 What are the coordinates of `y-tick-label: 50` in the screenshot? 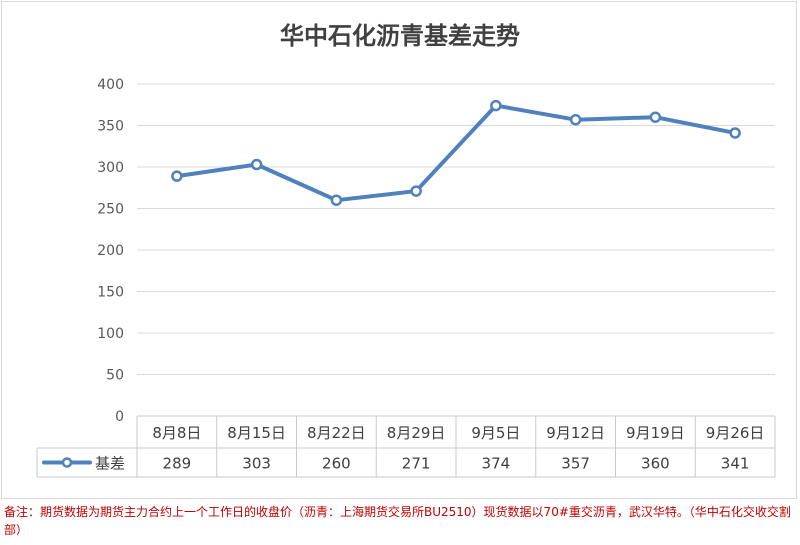 It's located at (115, 376).